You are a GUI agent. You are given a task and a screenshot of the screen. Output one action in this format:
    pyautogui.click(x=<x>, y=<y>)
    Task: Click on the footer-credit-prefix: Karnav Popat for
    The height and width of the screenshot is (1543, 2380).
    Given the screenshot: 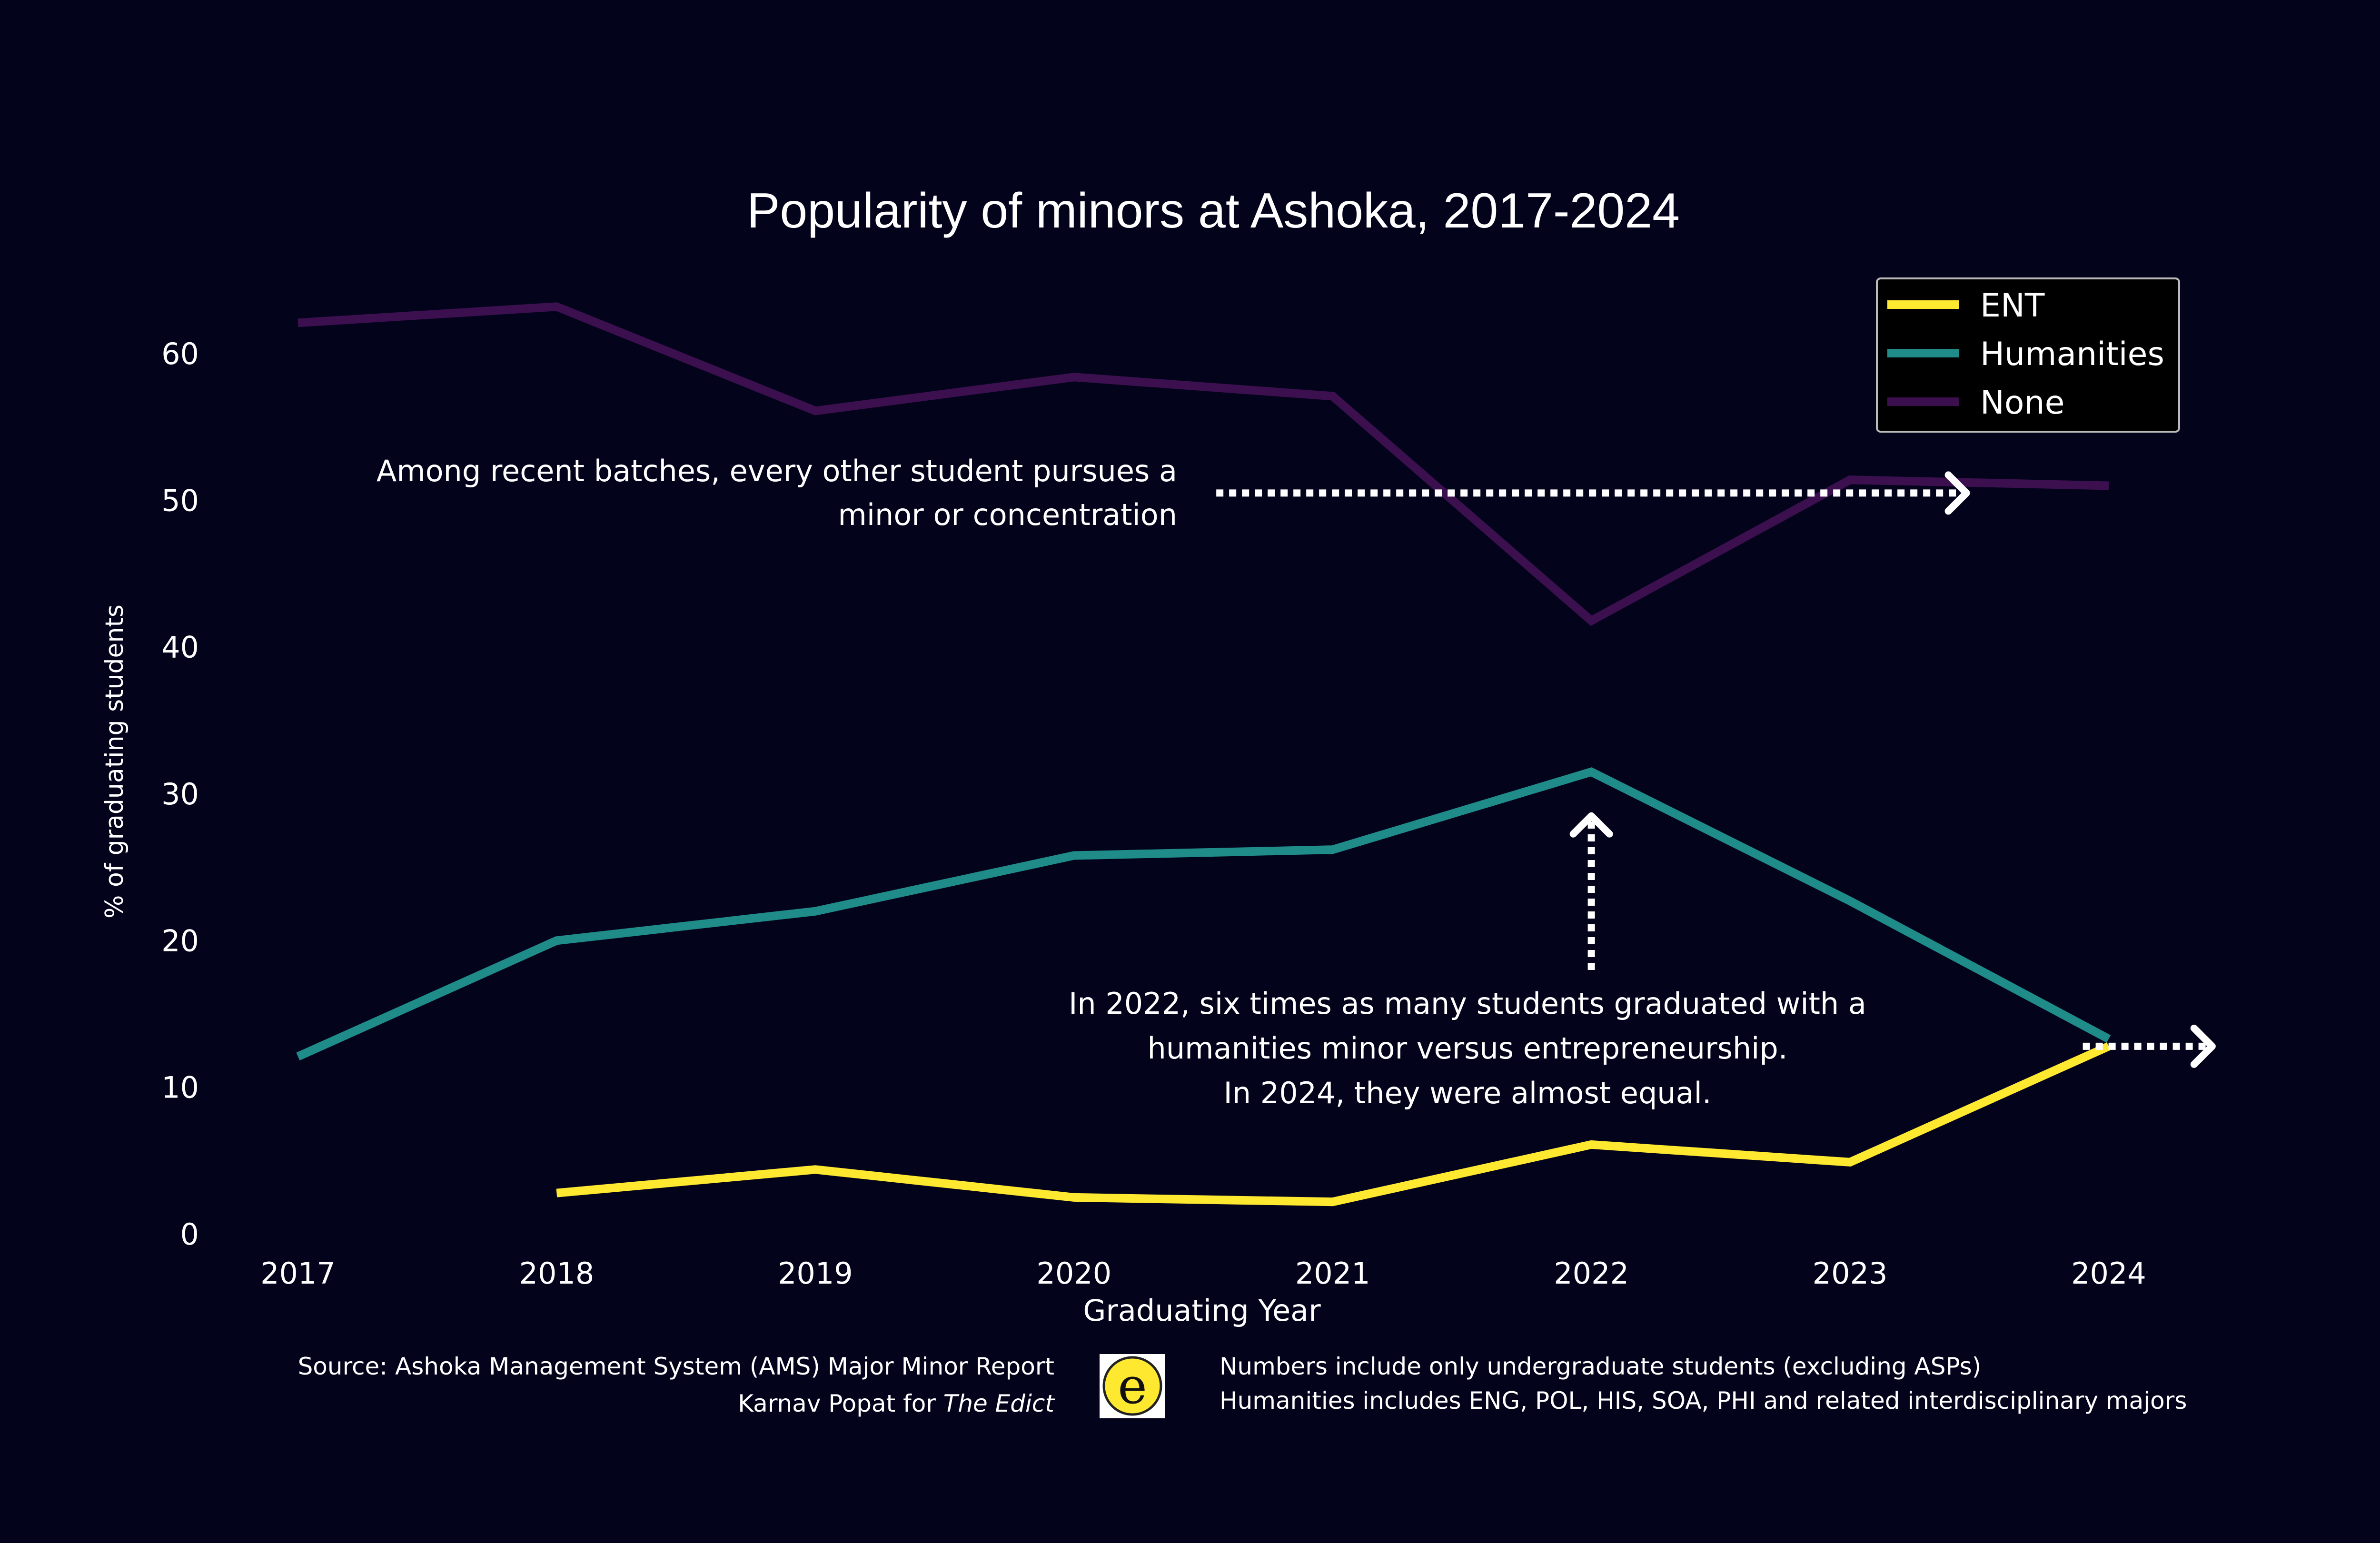 What is the action you would take?
    pyautogui.click(x=840, y=1403)
    